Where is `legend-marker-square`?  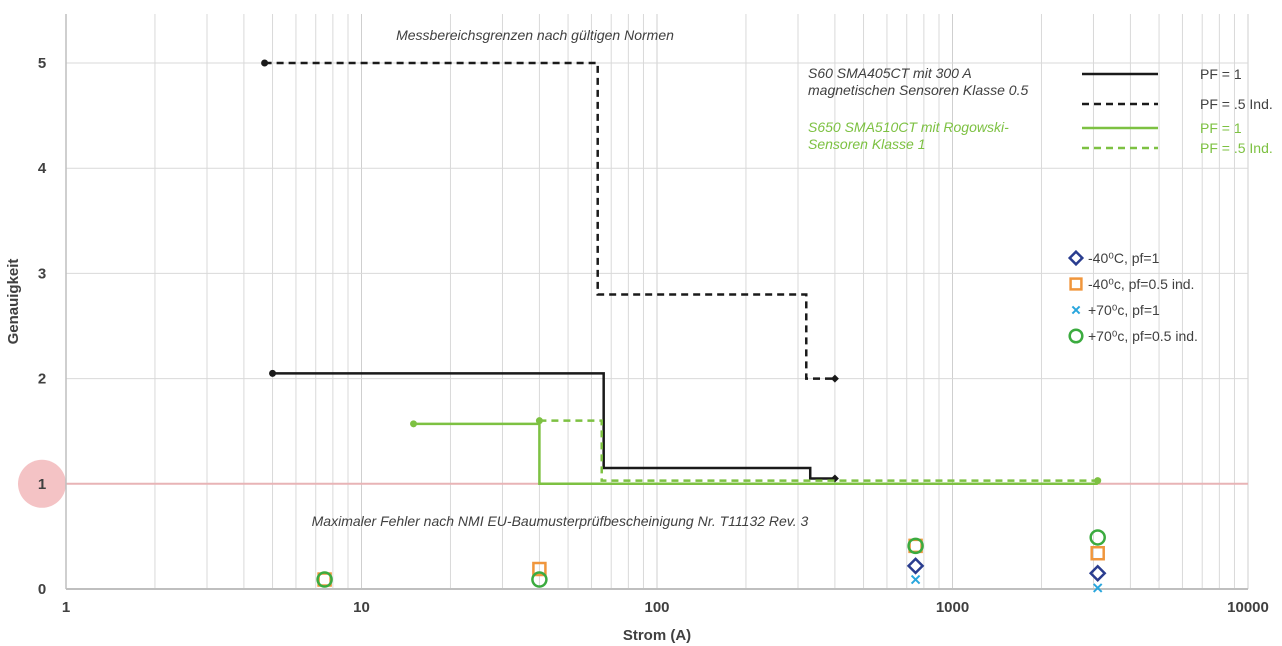 legend-marker-square is located at coordinates (1076, 284).